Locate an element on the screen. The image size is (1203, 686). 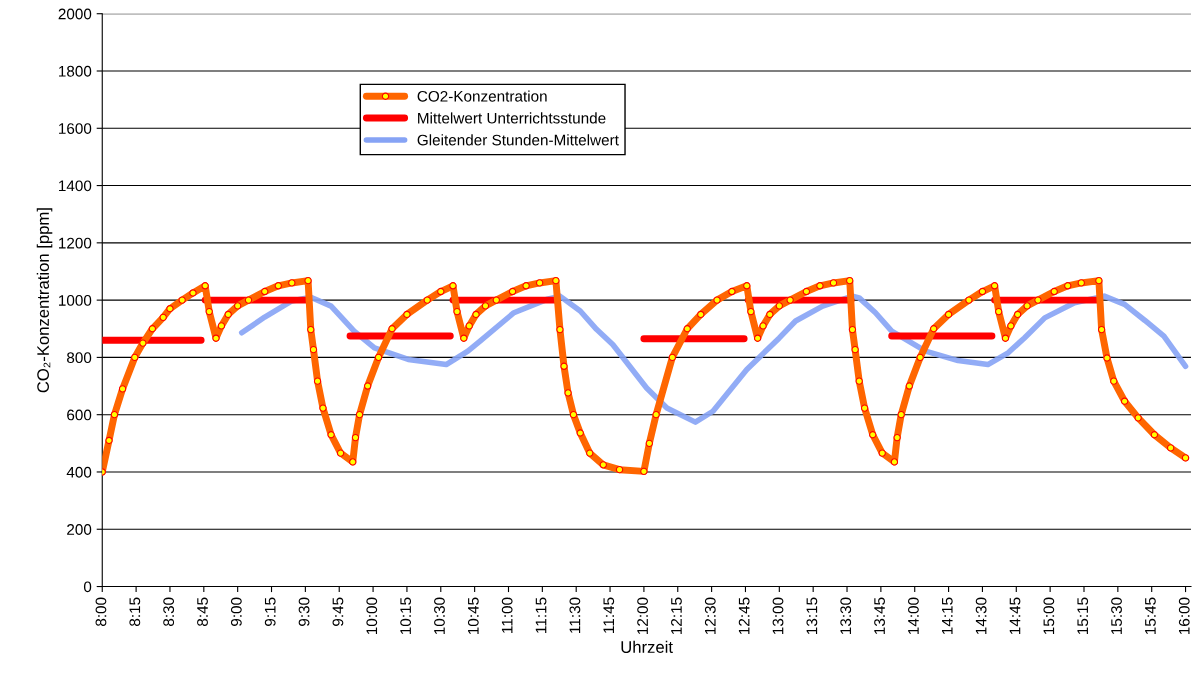
x-tick-label: 11:00 is located at coordinates (507, 615).